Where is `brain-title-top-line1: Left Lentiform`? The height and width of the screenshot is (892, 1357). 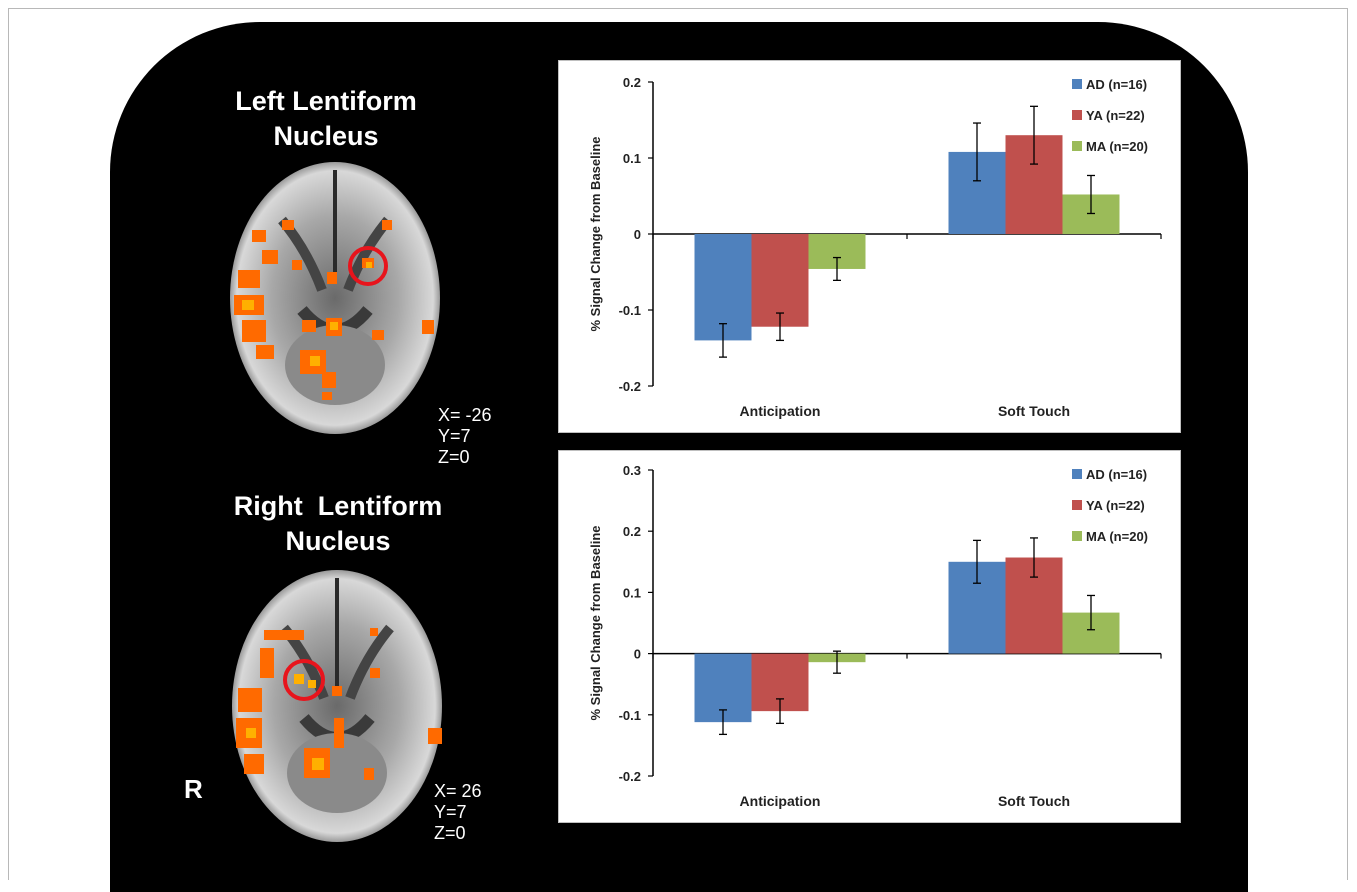 brain-title-top-line1: Left Lentiform is located at coordinates (326, 101).